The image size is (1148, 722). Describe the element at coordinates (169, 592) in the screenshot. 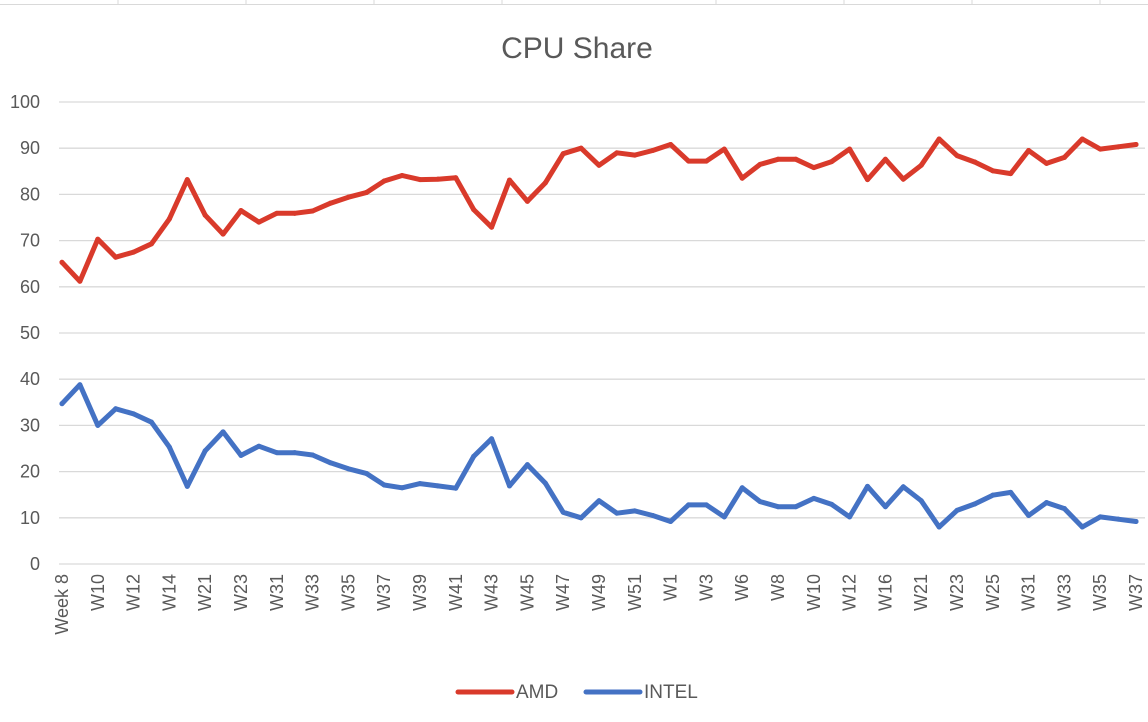

I see `x-tick-label: W14` at that location.